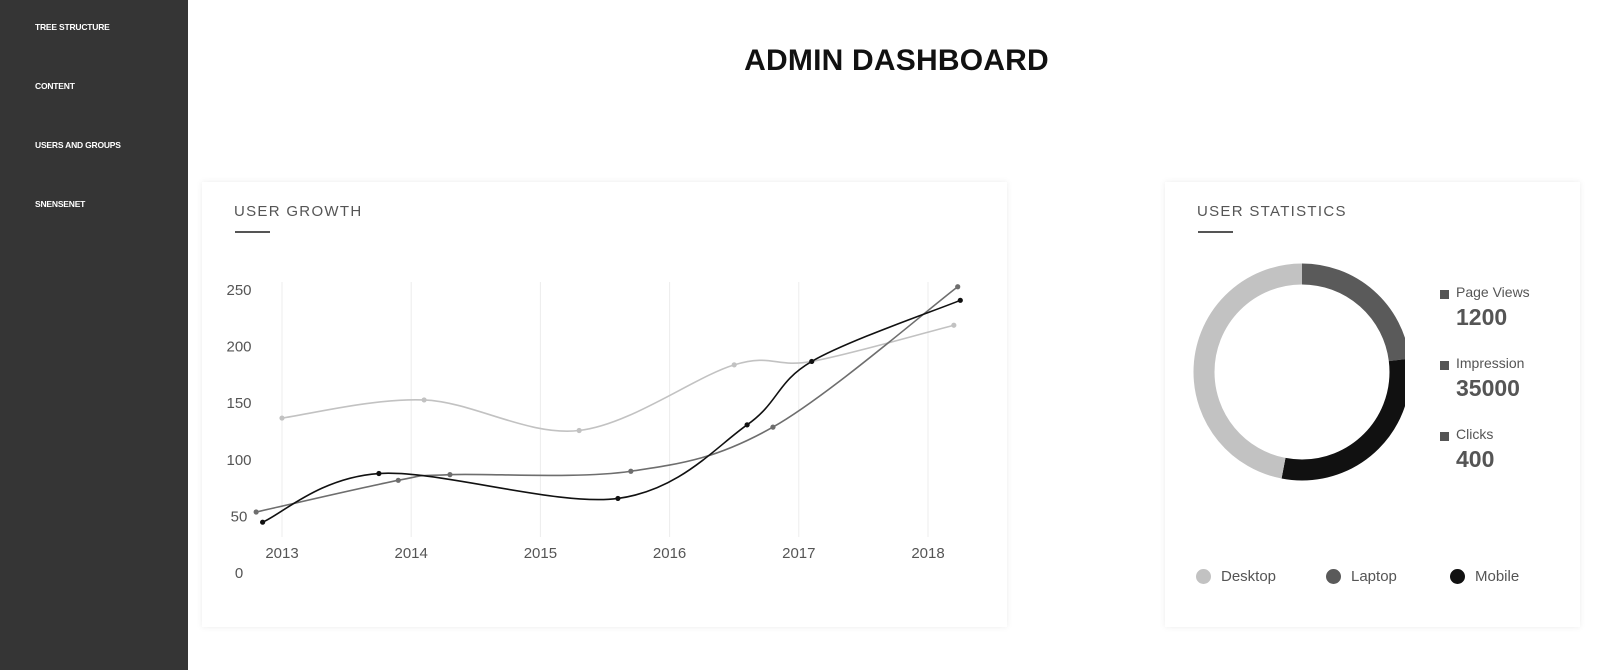 Image resolution: width=1605 pixels, height=670 pixels. What do you see at coordinates (238, 460) in the screenshot?
I see `y-tick-label: 100` at bounding box center [238, 460].